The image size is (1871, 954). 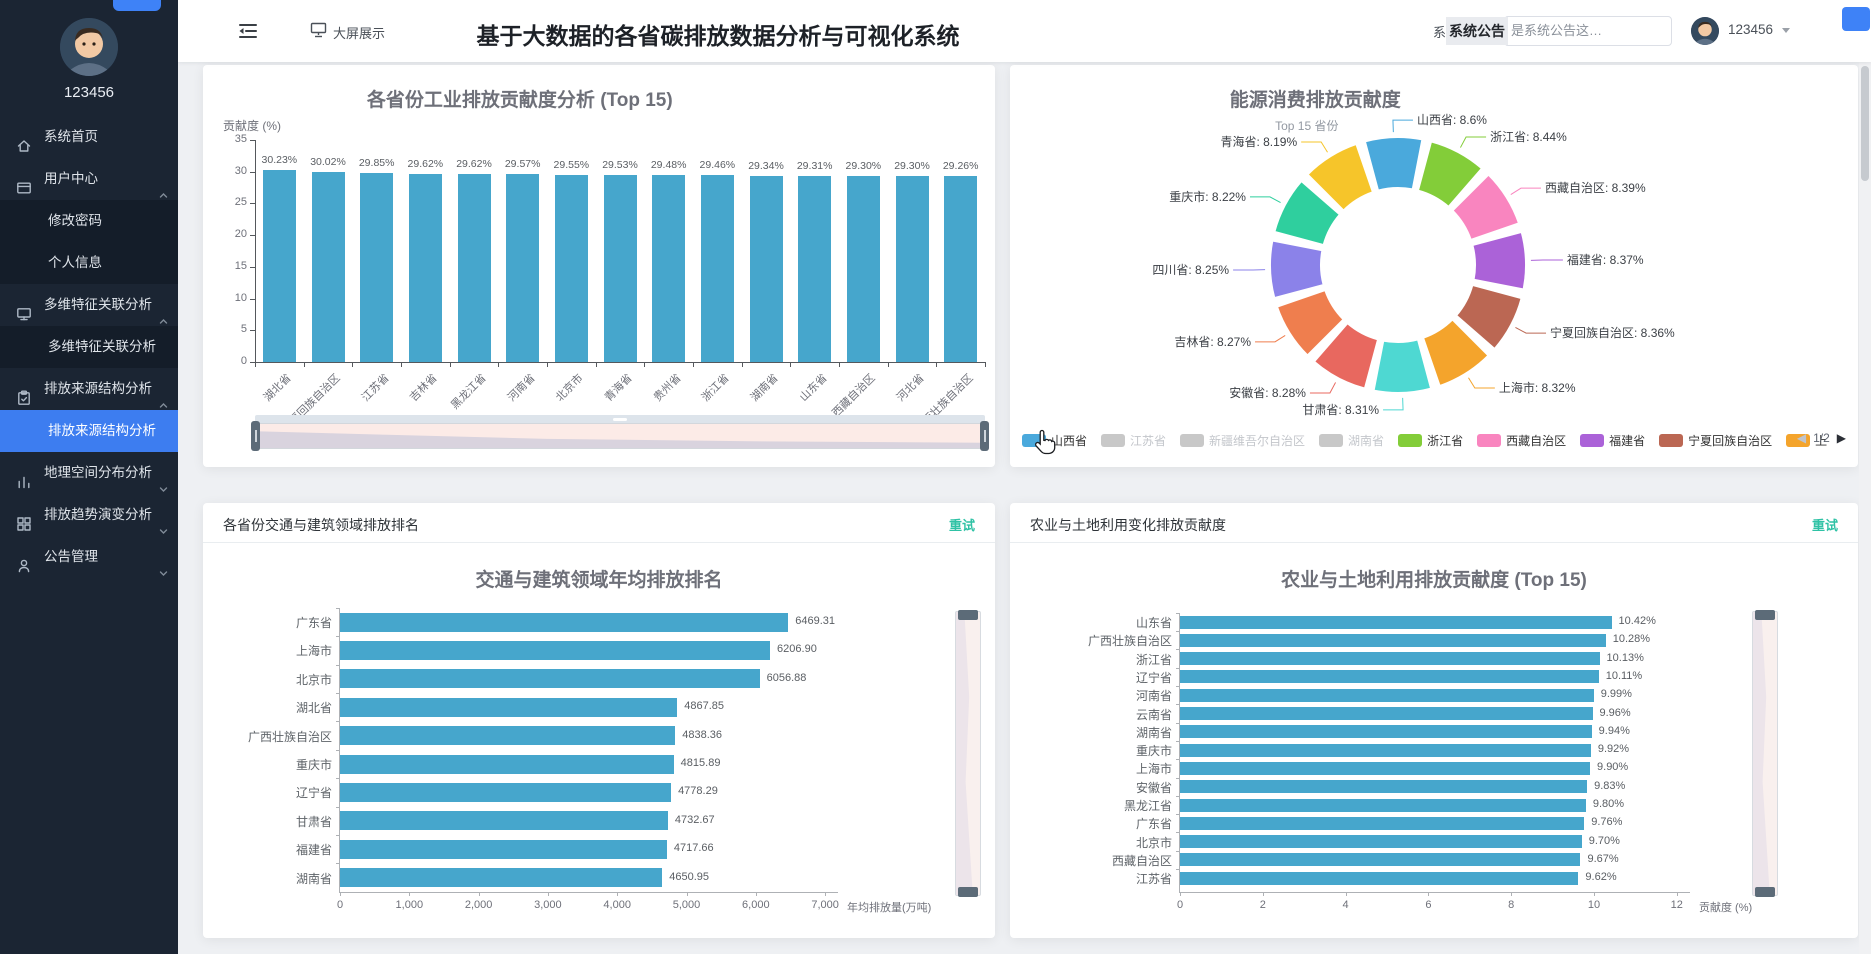 What do you see at coordinates (786, 677) in the screenshot?
I see `bar-value-label: 6056.88` at bounding box center [786, 677].